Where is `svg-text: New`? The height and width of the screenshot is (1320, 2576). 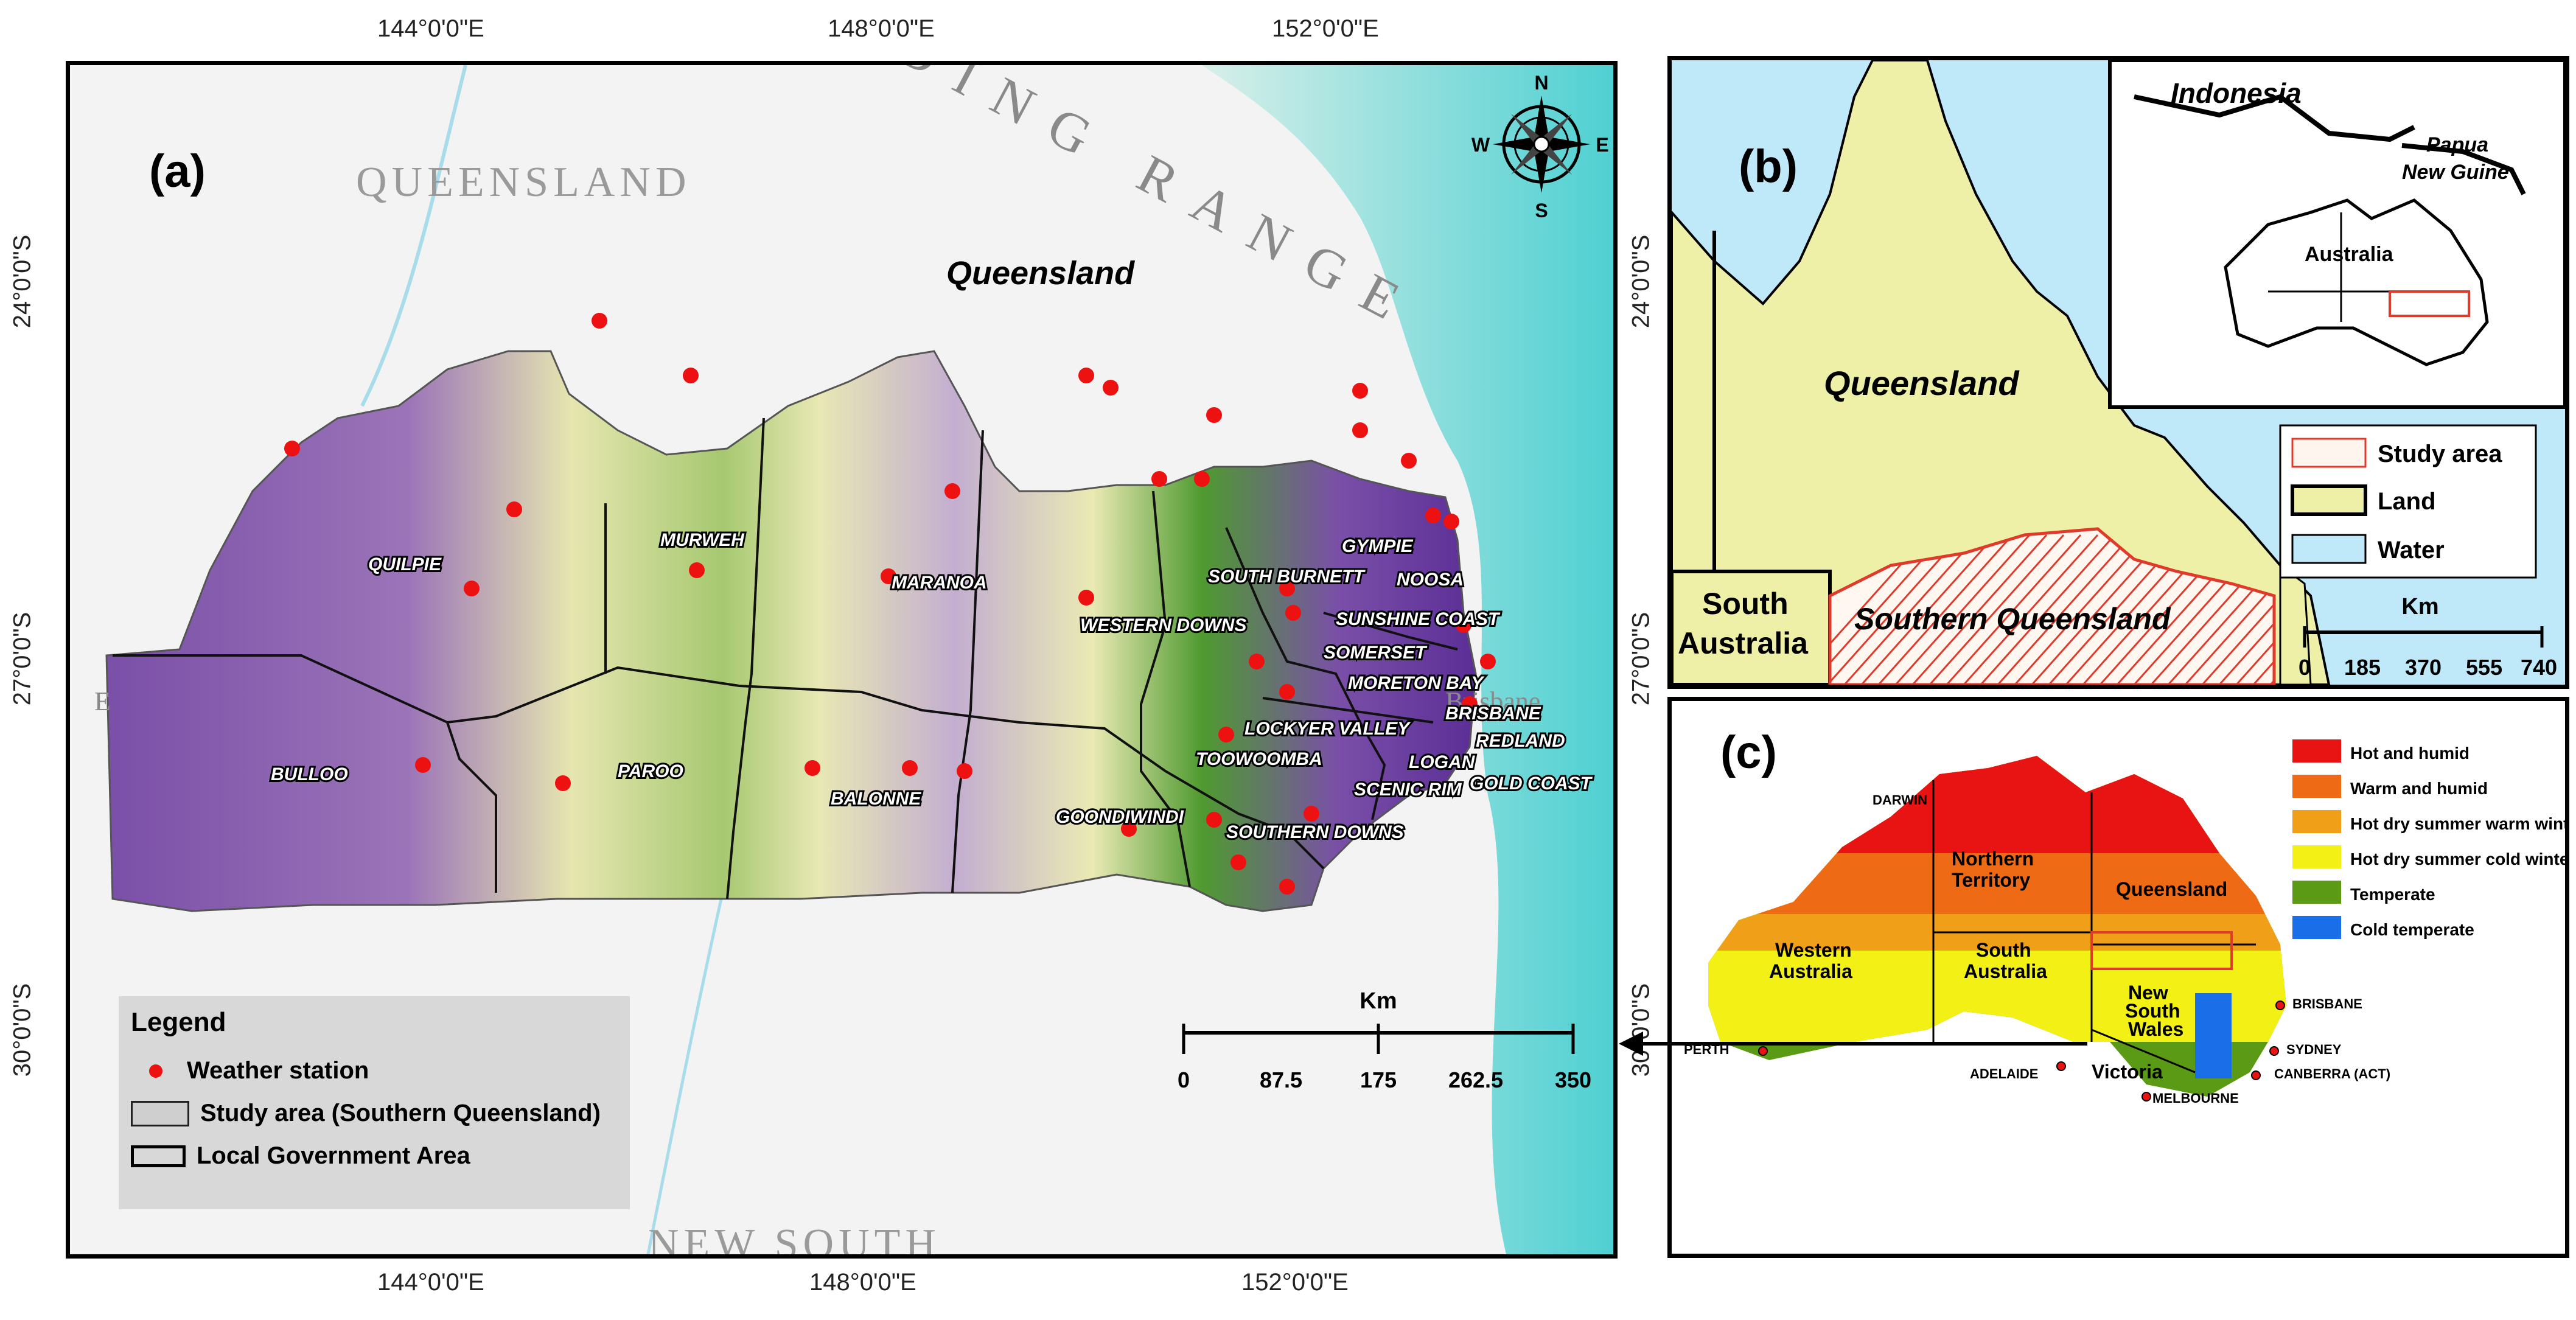
svg-text: New is located at coordinates (2148, 993).